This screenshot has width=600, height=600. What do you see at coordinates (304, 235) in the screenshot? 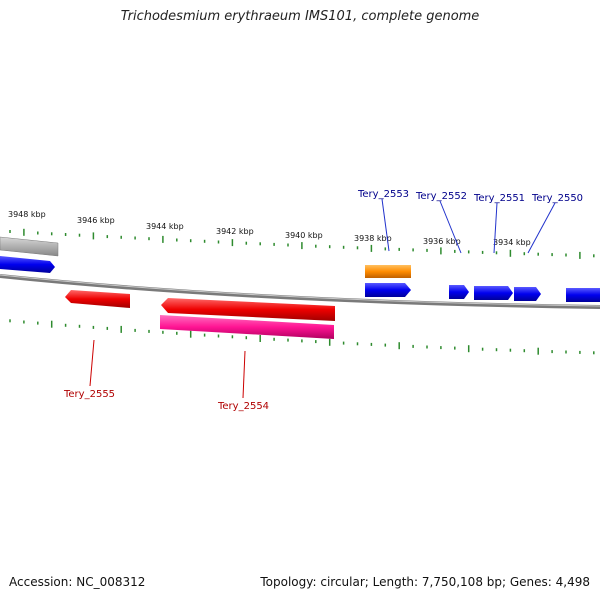
I see `scale-label: 3940 kbp` at bounding box center [304, 235].